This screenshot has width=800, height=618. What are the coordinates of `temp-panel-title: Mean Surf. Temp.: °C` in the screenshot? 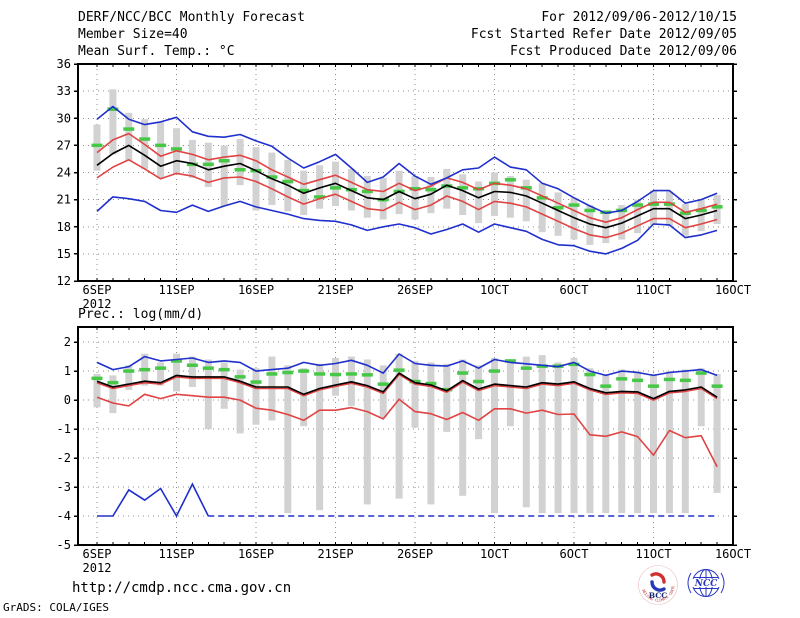 It's located at (156, 51).